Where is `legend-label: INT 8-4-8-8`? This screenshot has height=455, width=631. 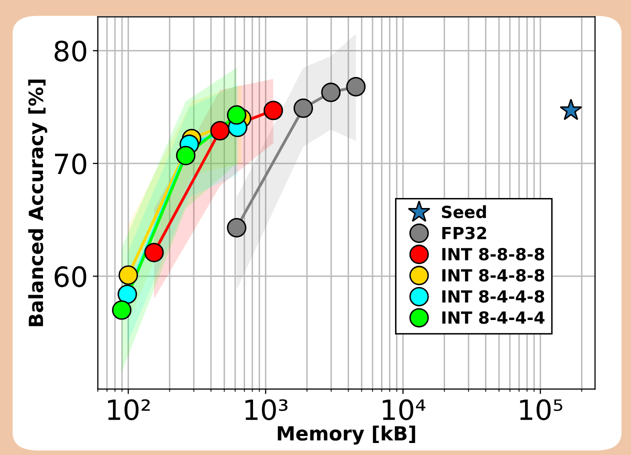
legend-label: INT 8-4-8-8 is located at coordinates (493, 275).